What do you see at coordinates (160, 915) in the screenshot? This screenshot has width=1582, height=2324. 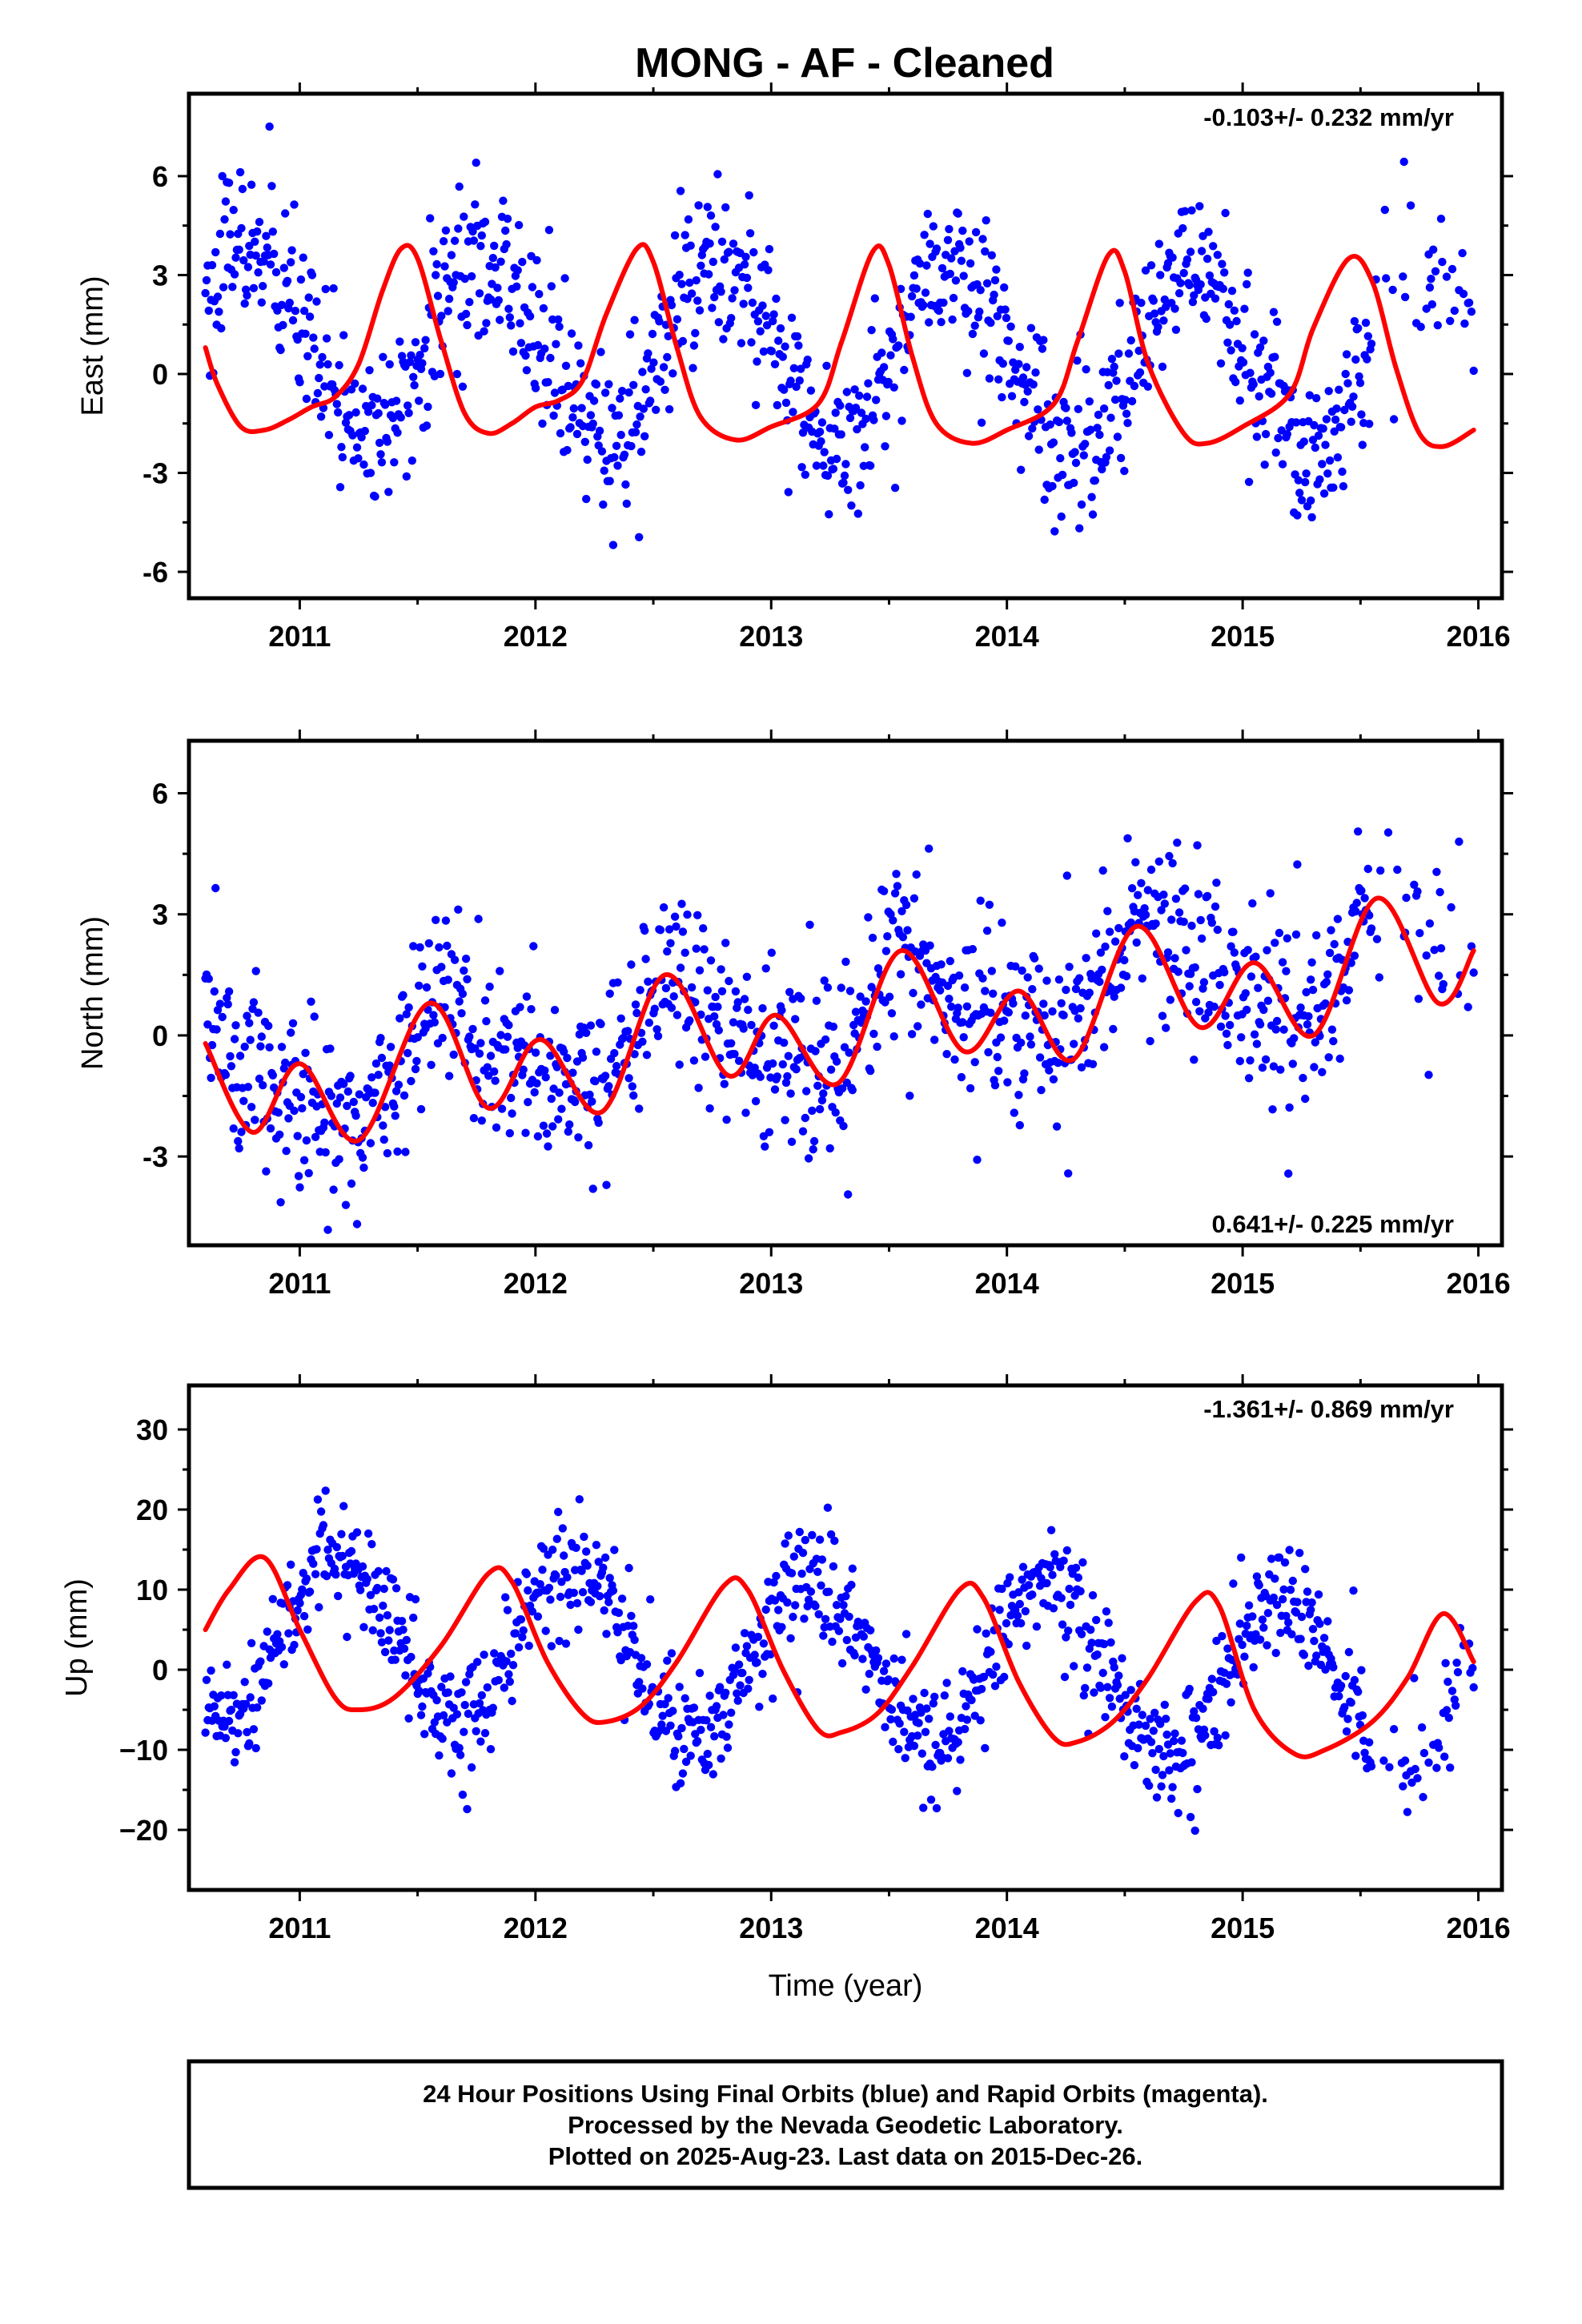 I see `y-tick-label: 3` at bounding box center [160, 915].